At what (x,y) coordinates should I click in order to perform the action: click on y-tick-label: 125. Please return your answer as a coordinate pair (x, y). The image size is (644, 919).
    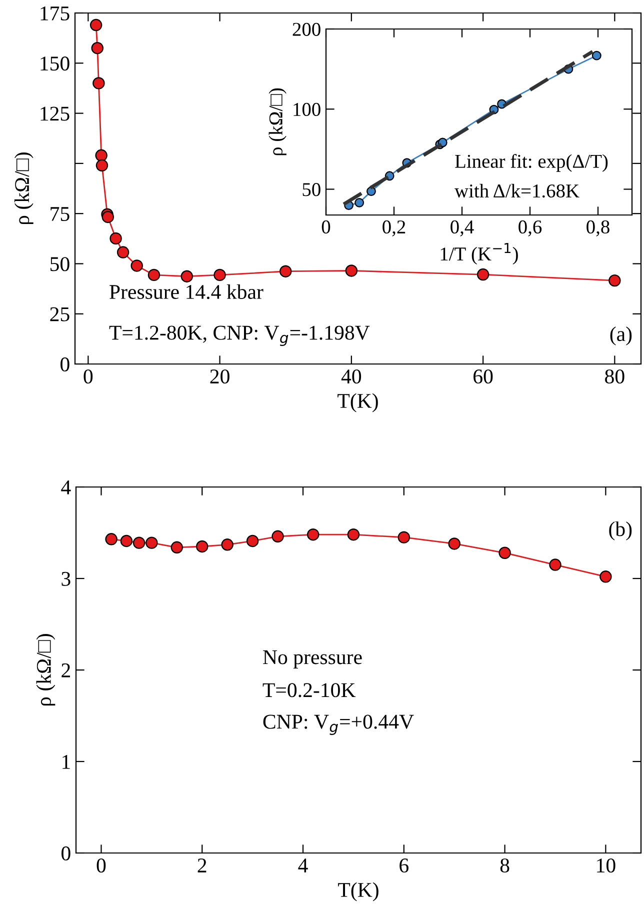
    Looking at the image, I should click on (55, 113).